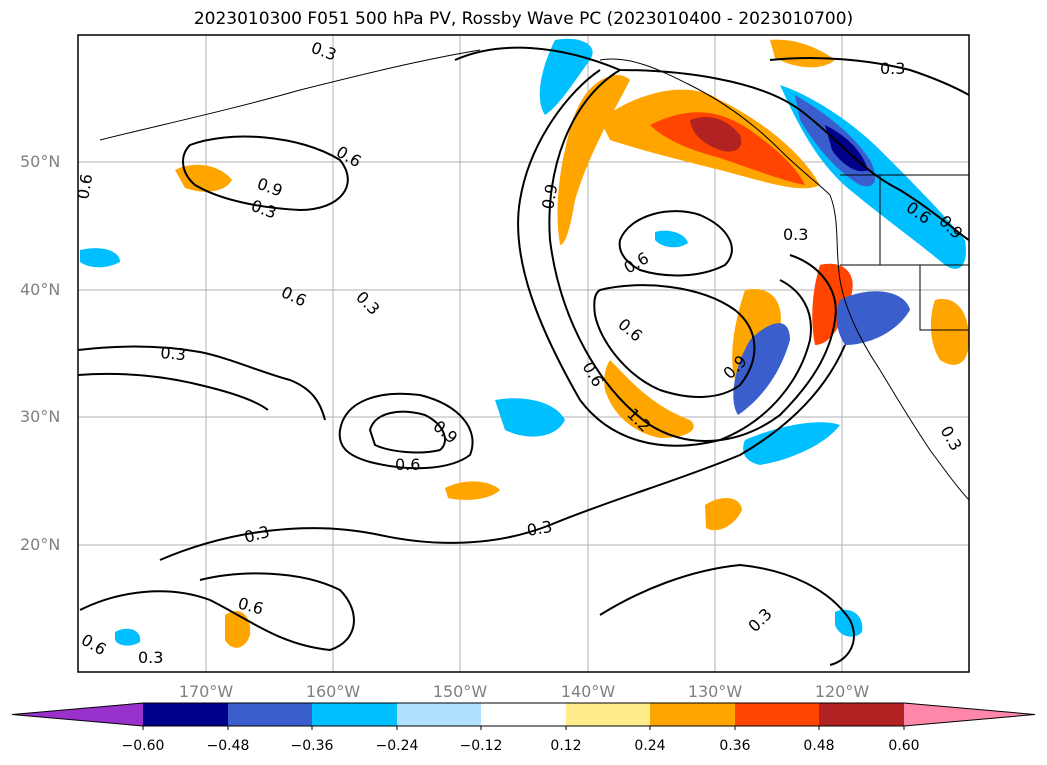 The width and height of the screenshot is (1047, 765). What do you see at coordinates (173, 391) in the screenshot?
I see `contour-west-line2` at bounding box center [173, 391].